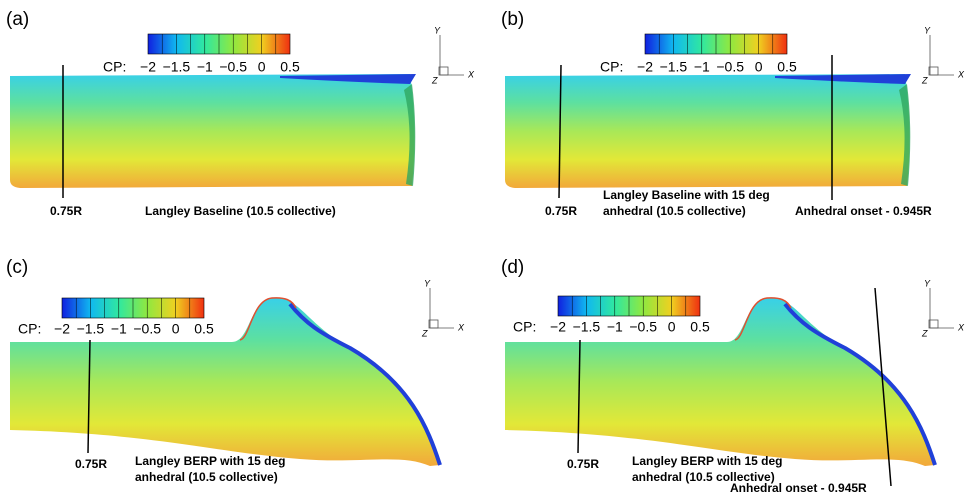  I want to click on caption: Langley Baseline (10.5 collective), so click(240, 211).